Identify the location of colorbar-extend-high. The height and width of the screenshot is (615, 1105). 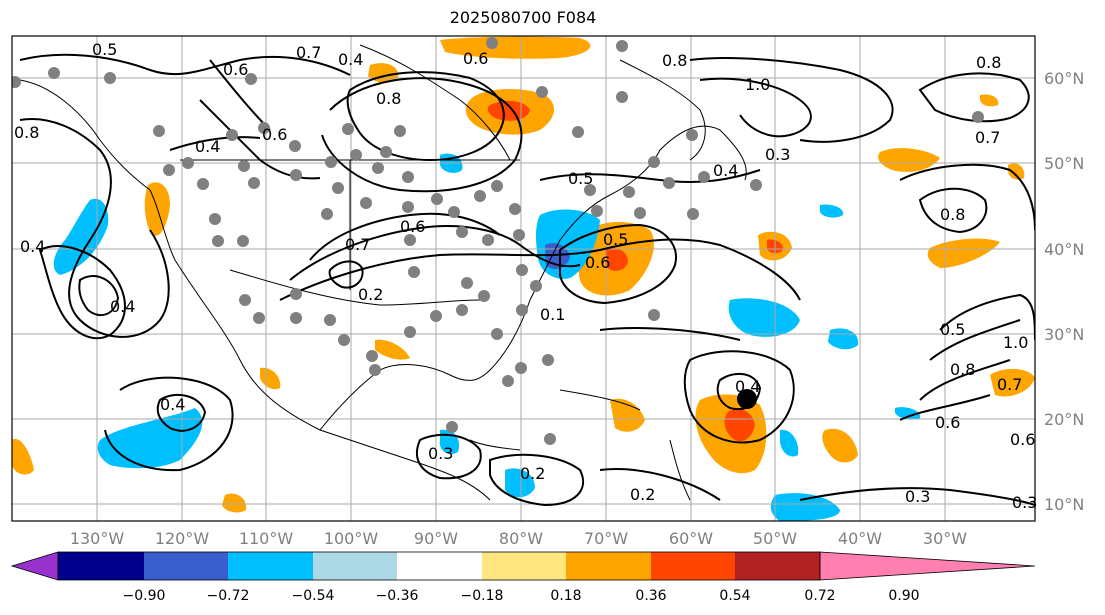
(927, 566).